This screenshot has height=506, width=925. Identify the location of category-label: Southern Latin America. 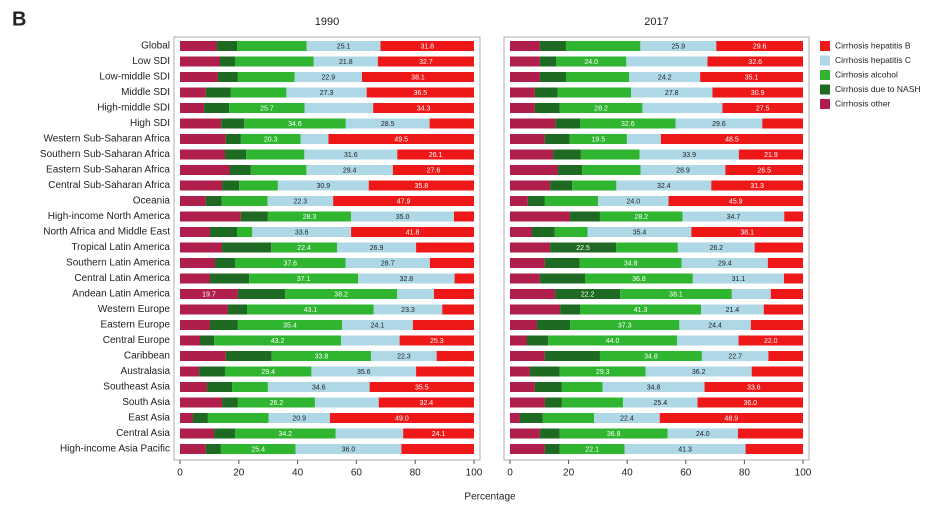
(118, 263).